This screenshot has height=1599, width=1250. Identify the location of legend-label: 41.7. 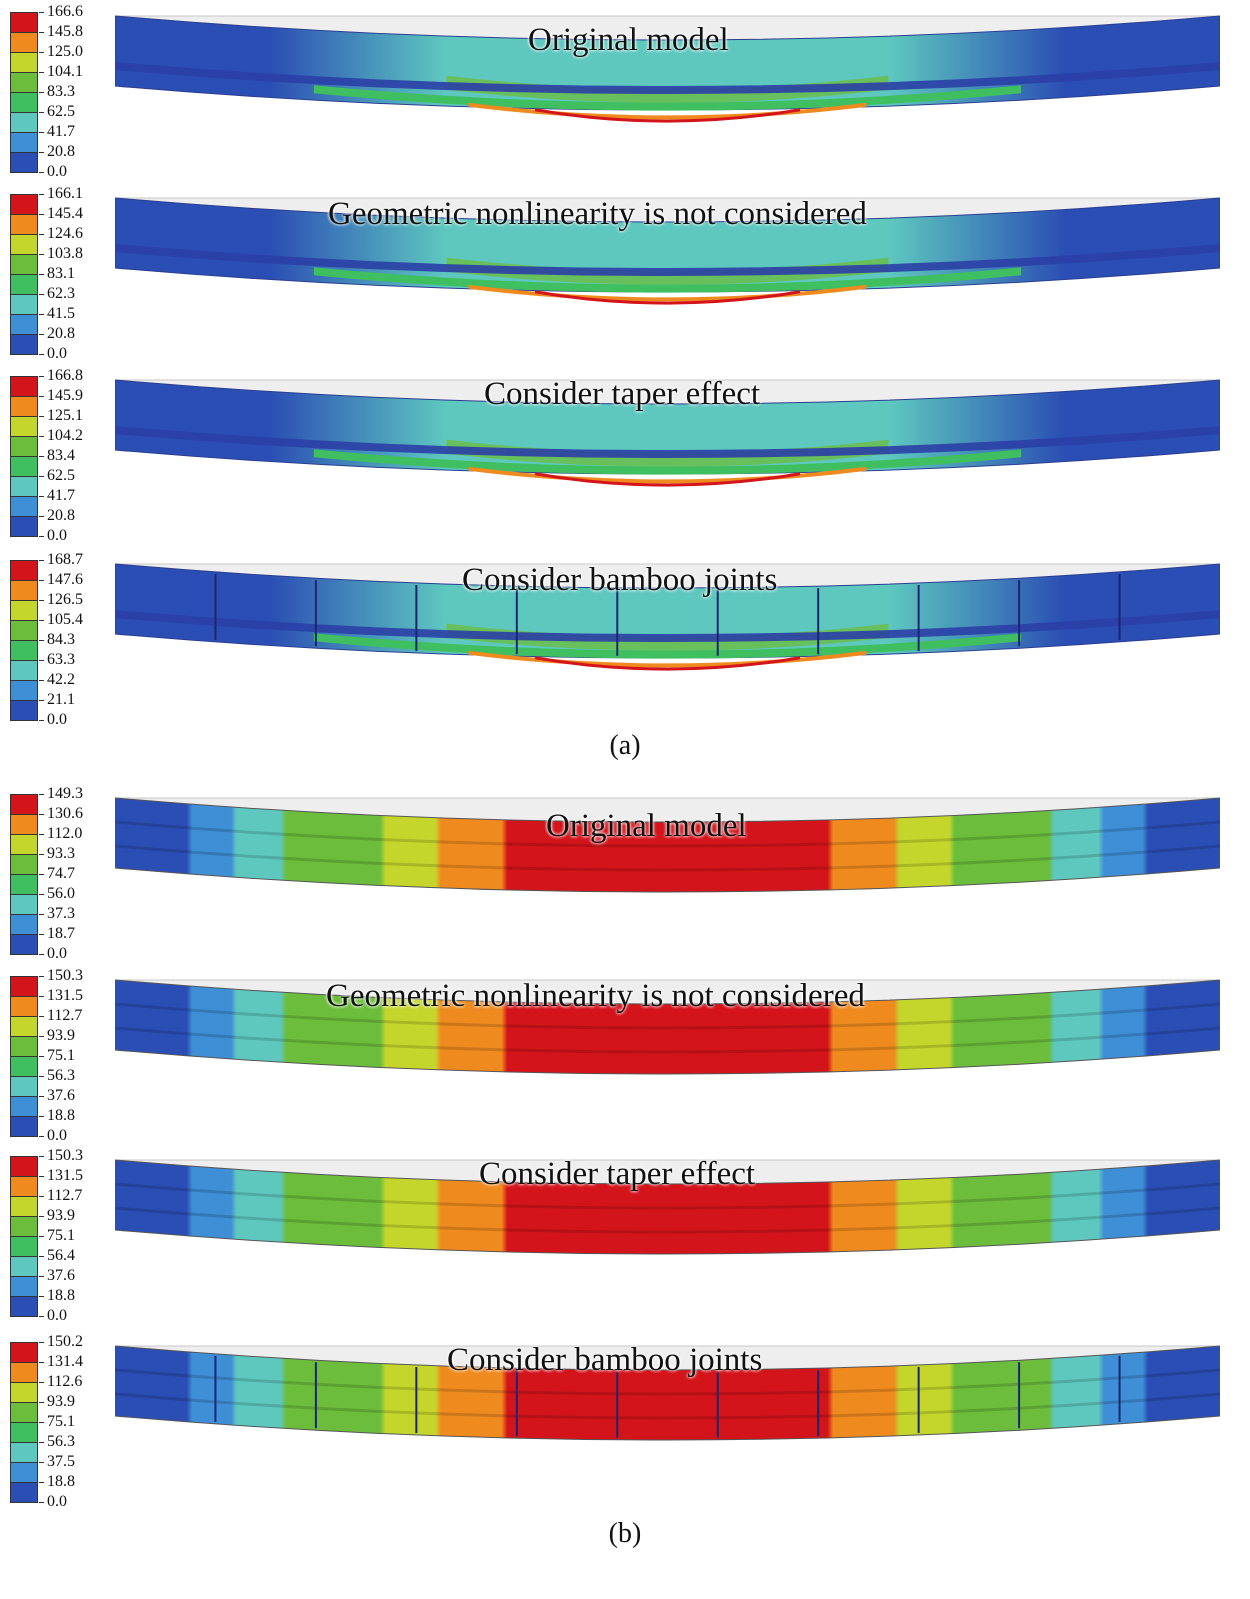
(61, 495).